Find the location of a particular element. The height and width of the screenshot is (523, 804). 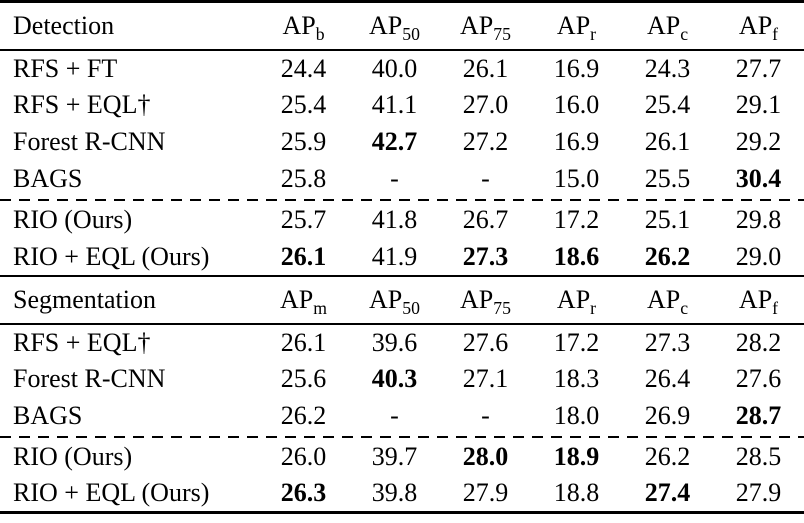

value-cell: 26.3 is located at coordinates (303, 493).